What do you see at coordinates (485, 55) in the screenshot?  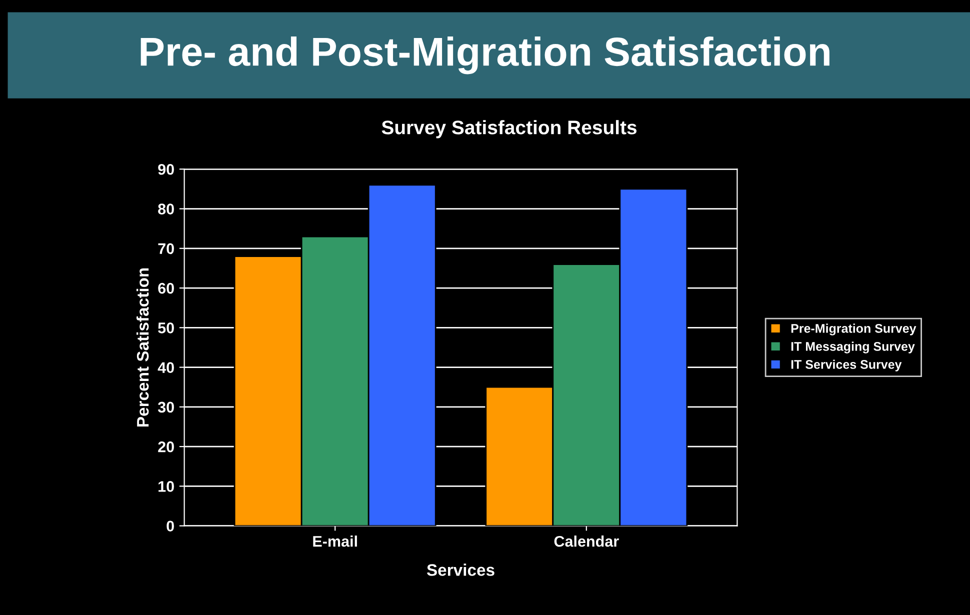 I see `chart-title: Pre- and Post-Migration Satisfaction` at bounding box center [485, 55].